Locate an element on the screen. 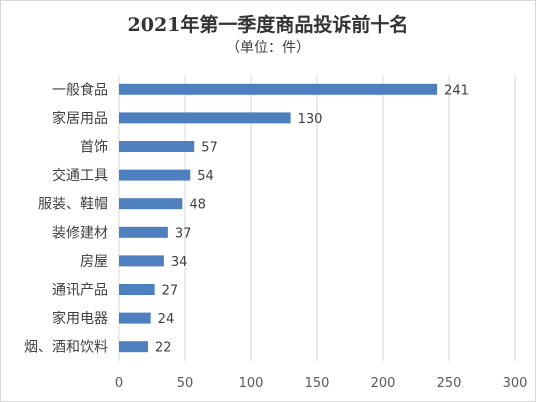  data-label: 34 is located at coordinates (179, 262).